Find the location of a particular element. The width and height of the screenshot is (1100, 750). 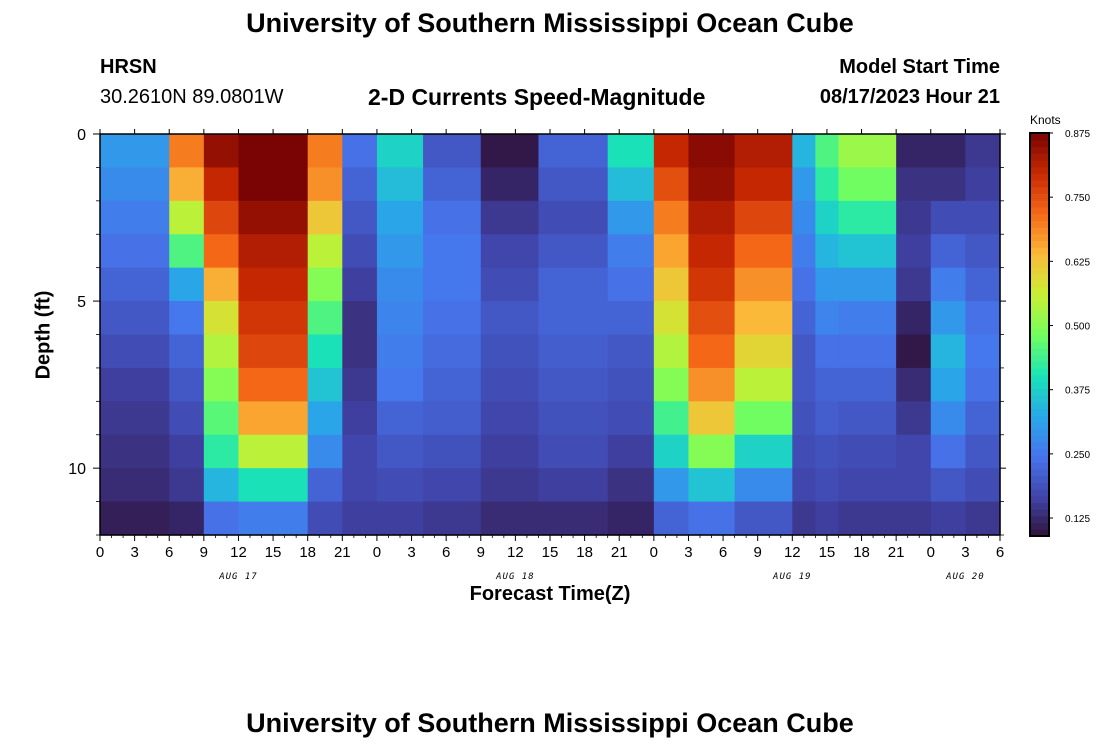

colorbar-frame is located at coordinates (1039, 334).